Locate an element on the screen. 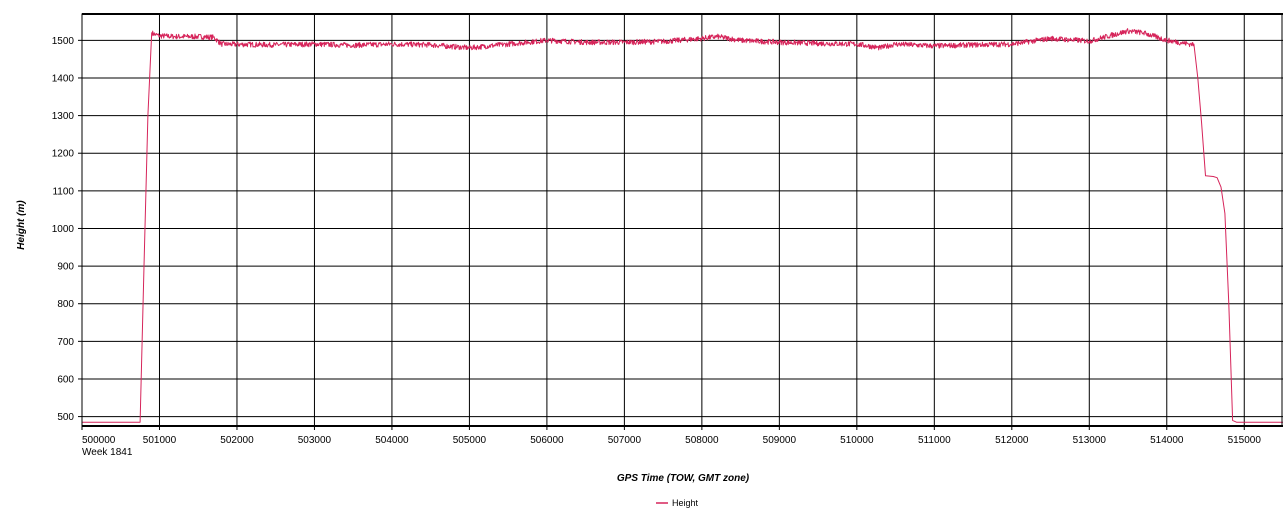 The image size is (1283, 512). y-tick-label: 1400 is located at coordinates (63, 78).